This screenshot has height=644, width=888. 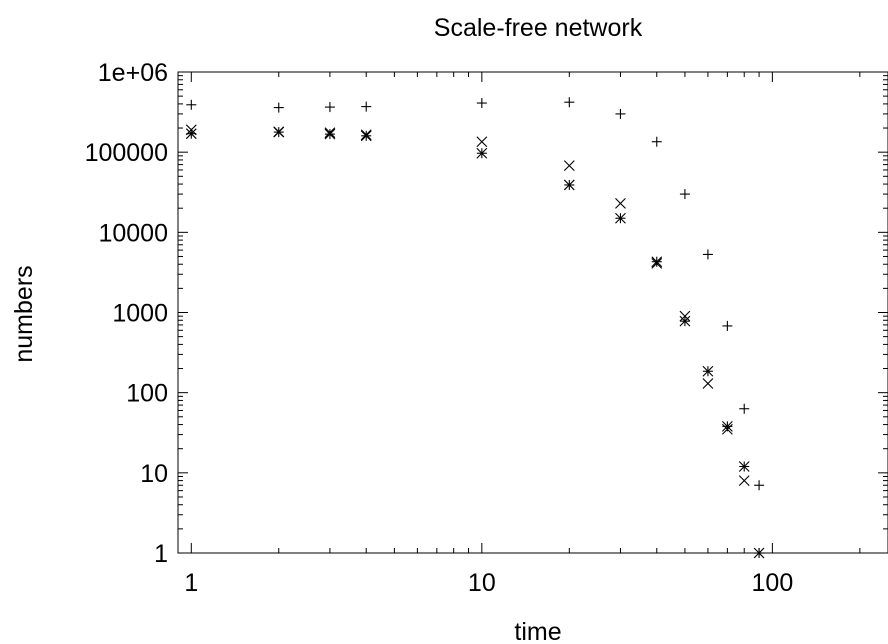 What do you see at coordinates (161, 554) in the screenshot?
I see `y-tick-label: 1` at bounding box center [161, 554].